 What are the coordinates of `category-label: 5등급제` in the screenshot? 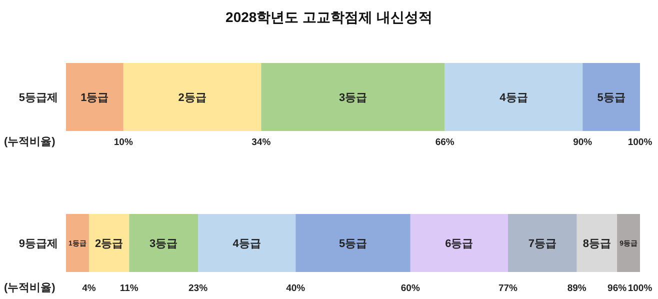 It's located at (38, 98).